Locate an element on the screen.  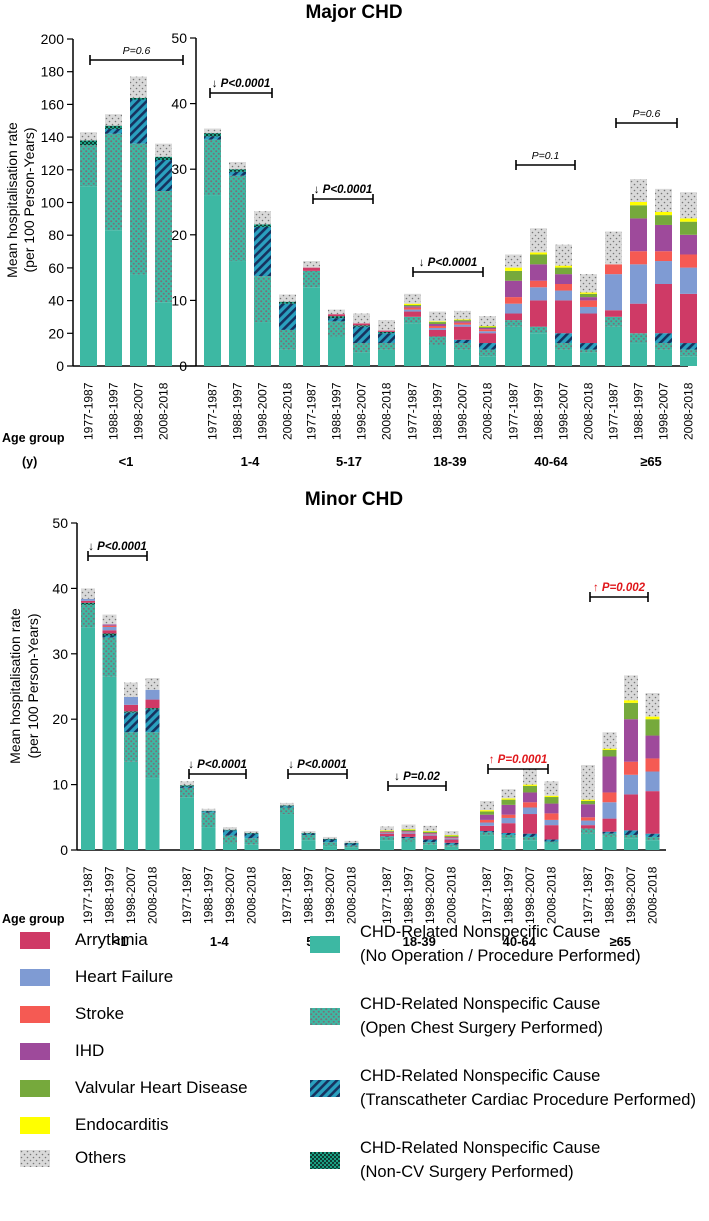
minor-bar-0-2-arrhythmia is located at coordinates (131, 708).